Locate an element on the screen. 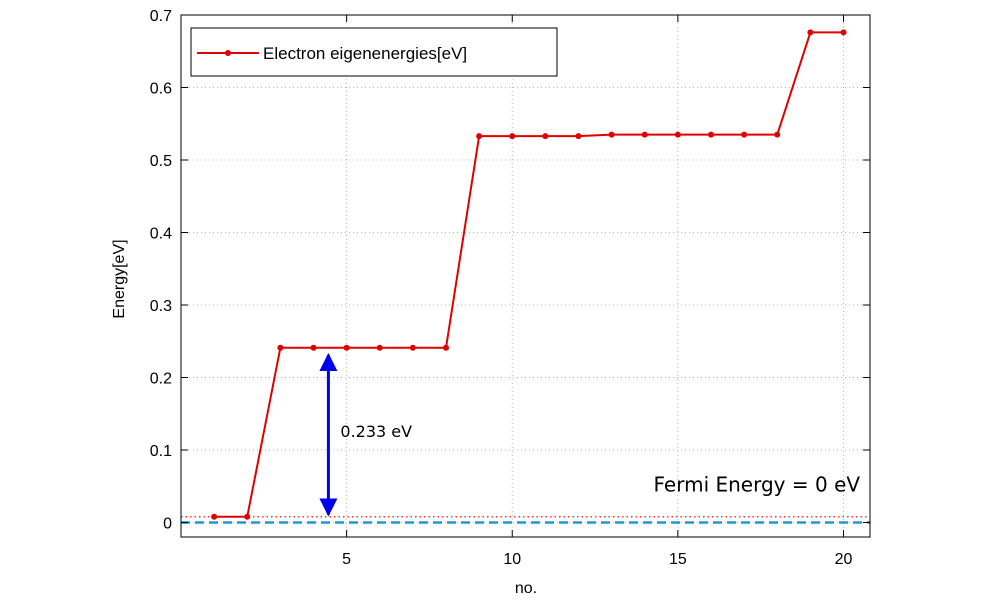 This screenshot has width=1000, height=600. x-axis-label: no. is located at coordinates (526, 588).